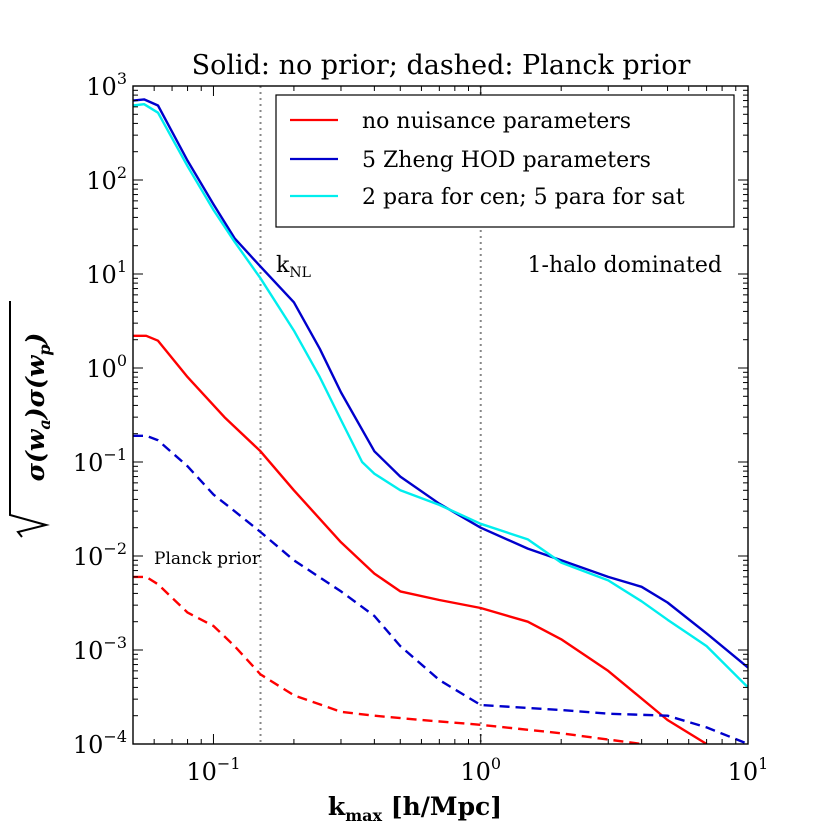 The width and height of the screenshot is (830, 830). I want to click on x-axis-label-rest: [h/Mpc], so click(442, 806).